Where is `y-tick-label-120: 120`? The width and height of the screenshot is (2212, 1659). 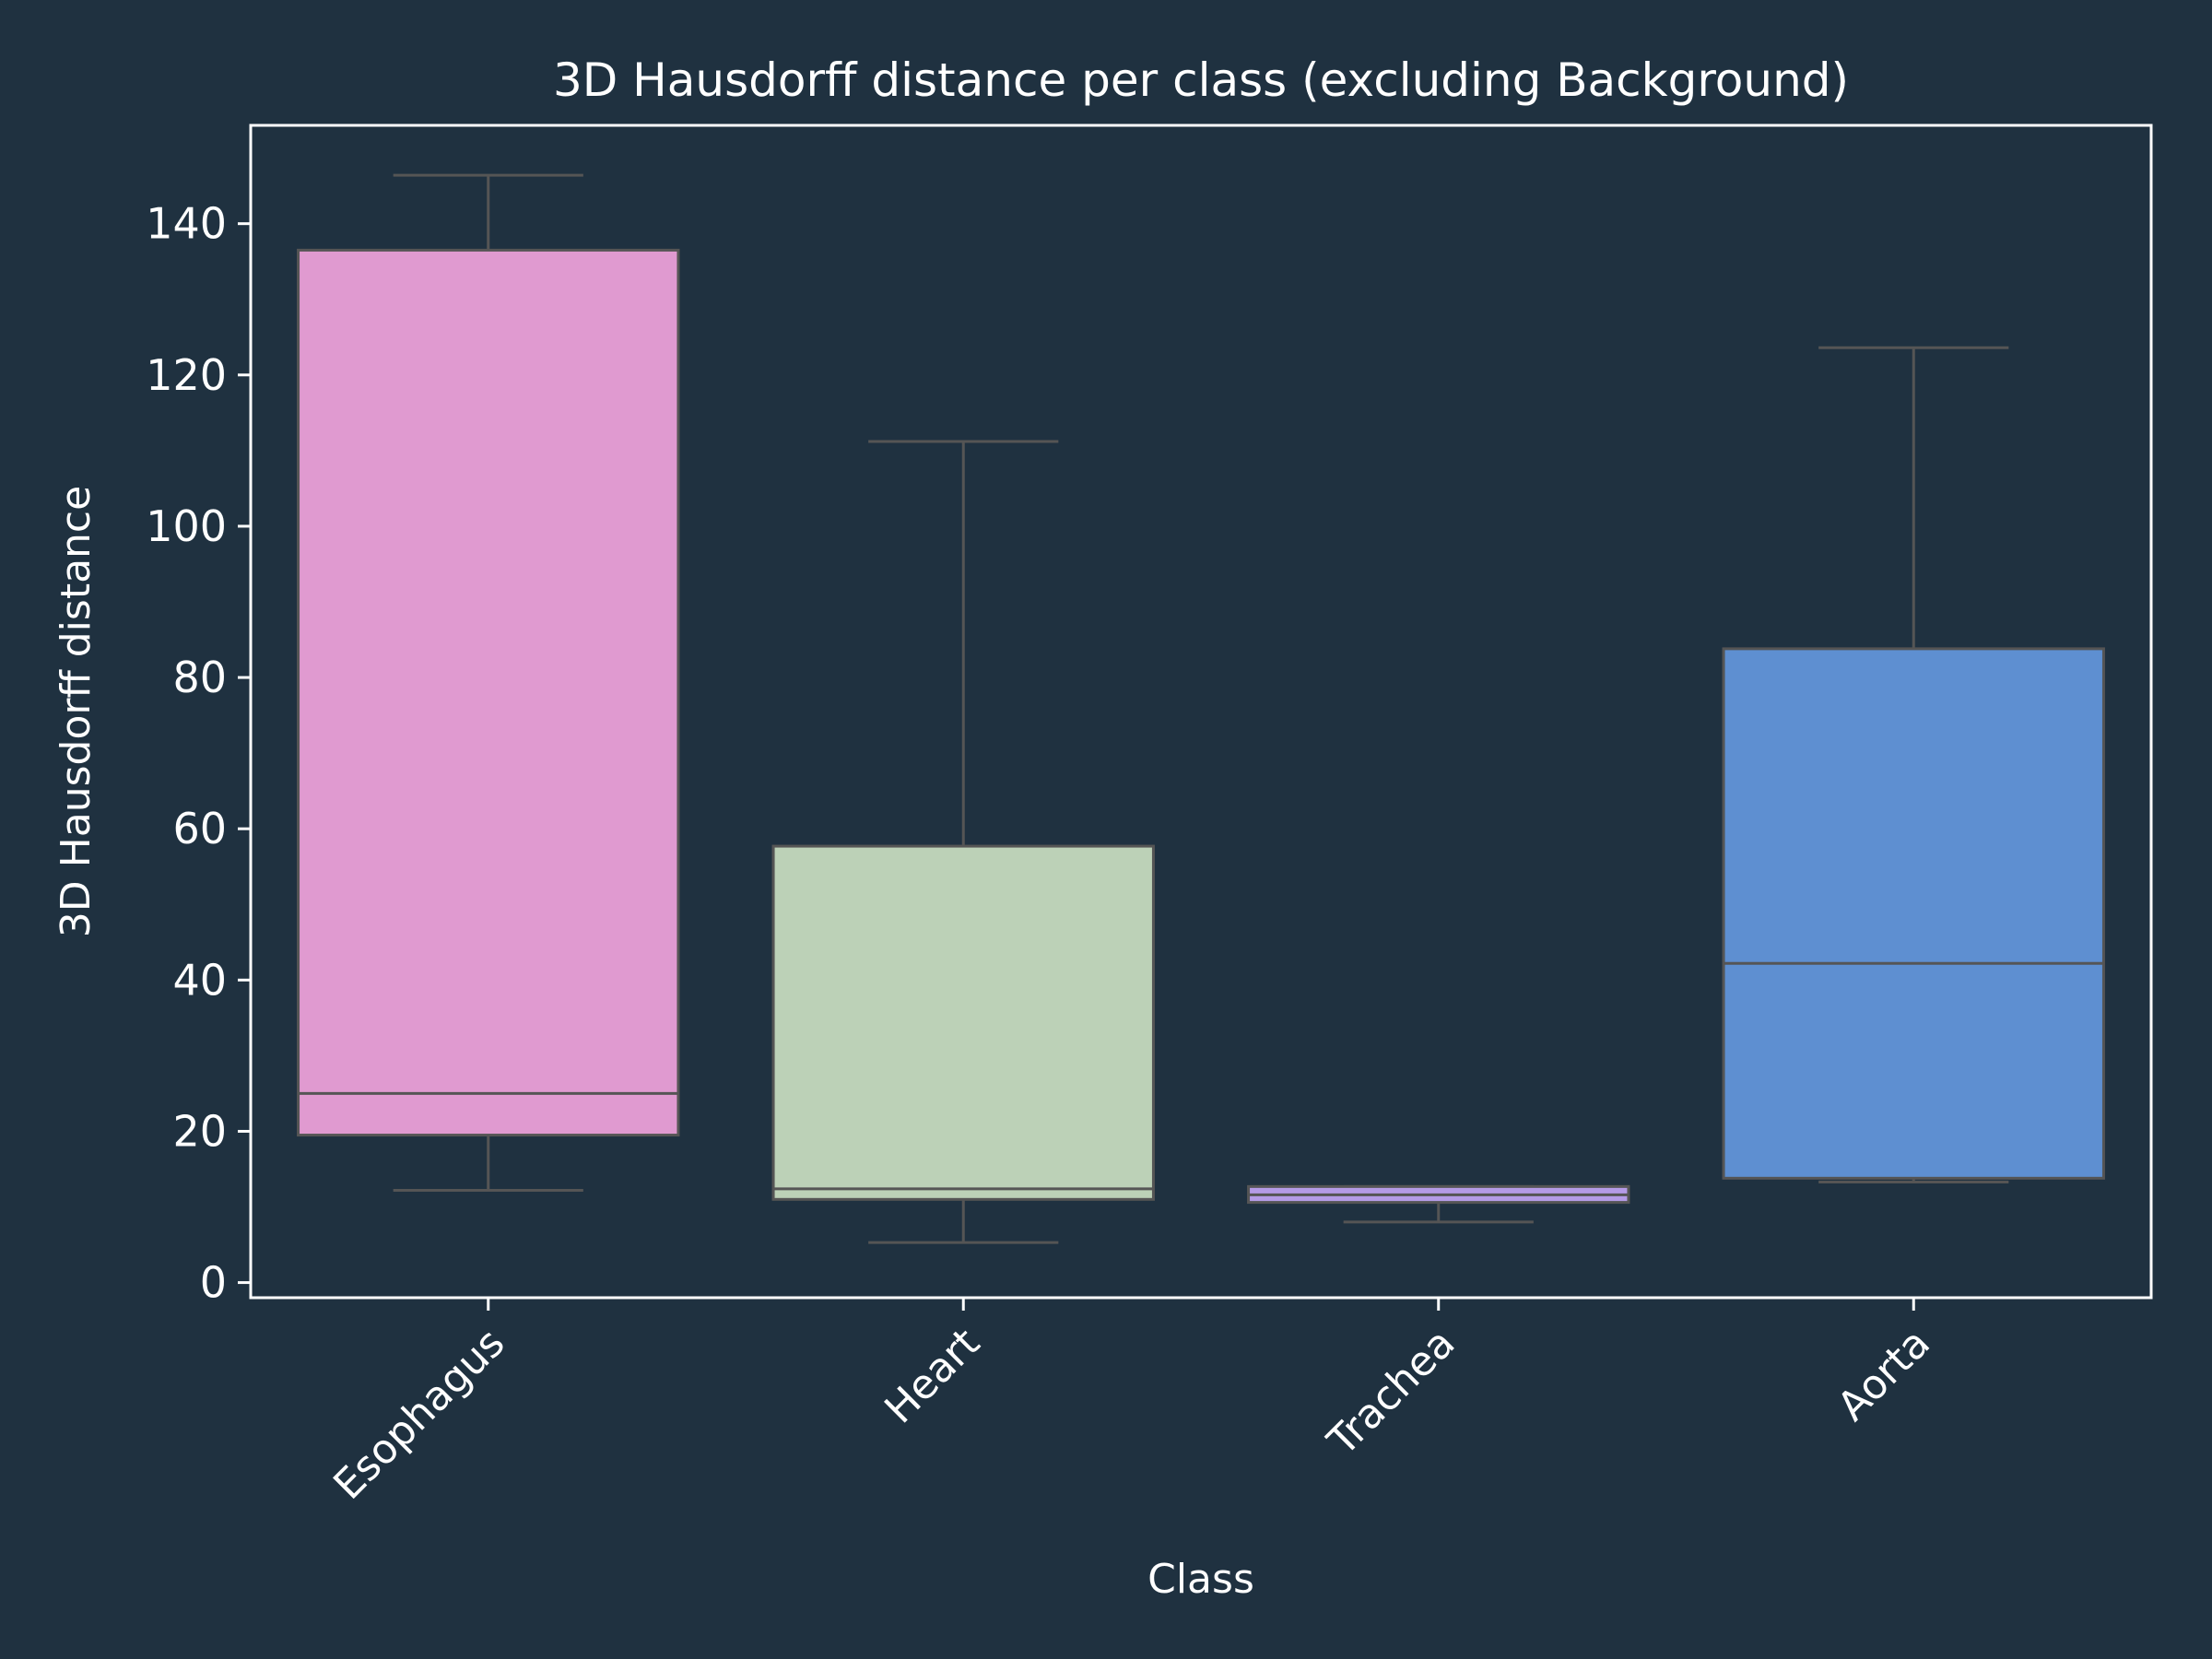
y-tick-label-120: 120 is located at coordinates (186, 375).